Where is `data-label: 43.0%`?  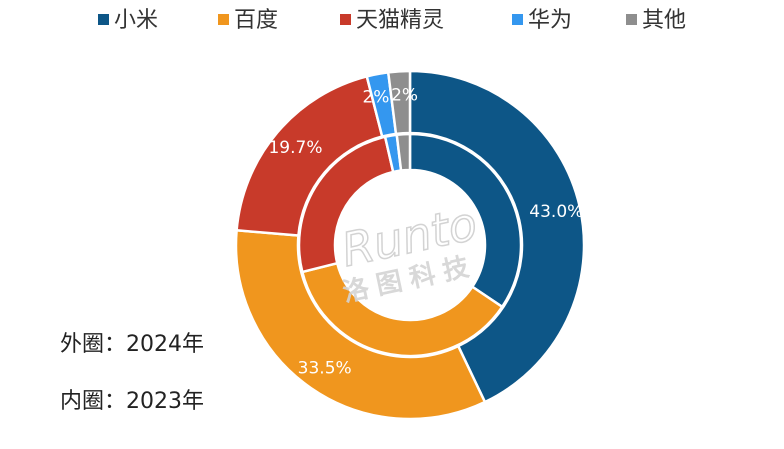 data-label: 43.0% is located at coordinates (556, 212).